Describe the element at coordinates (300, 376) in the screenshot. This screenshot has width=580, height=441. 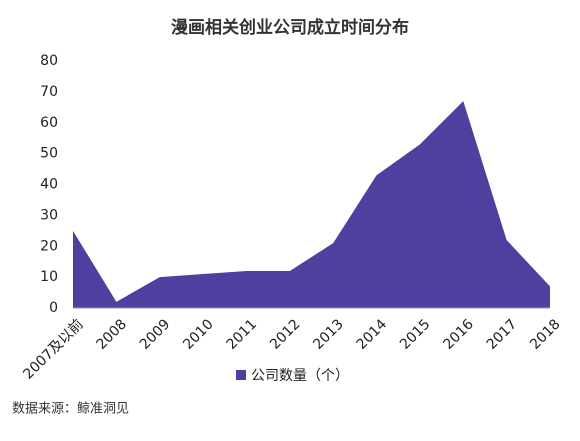
I see `legend-label: 公司数量（个）` at that location.